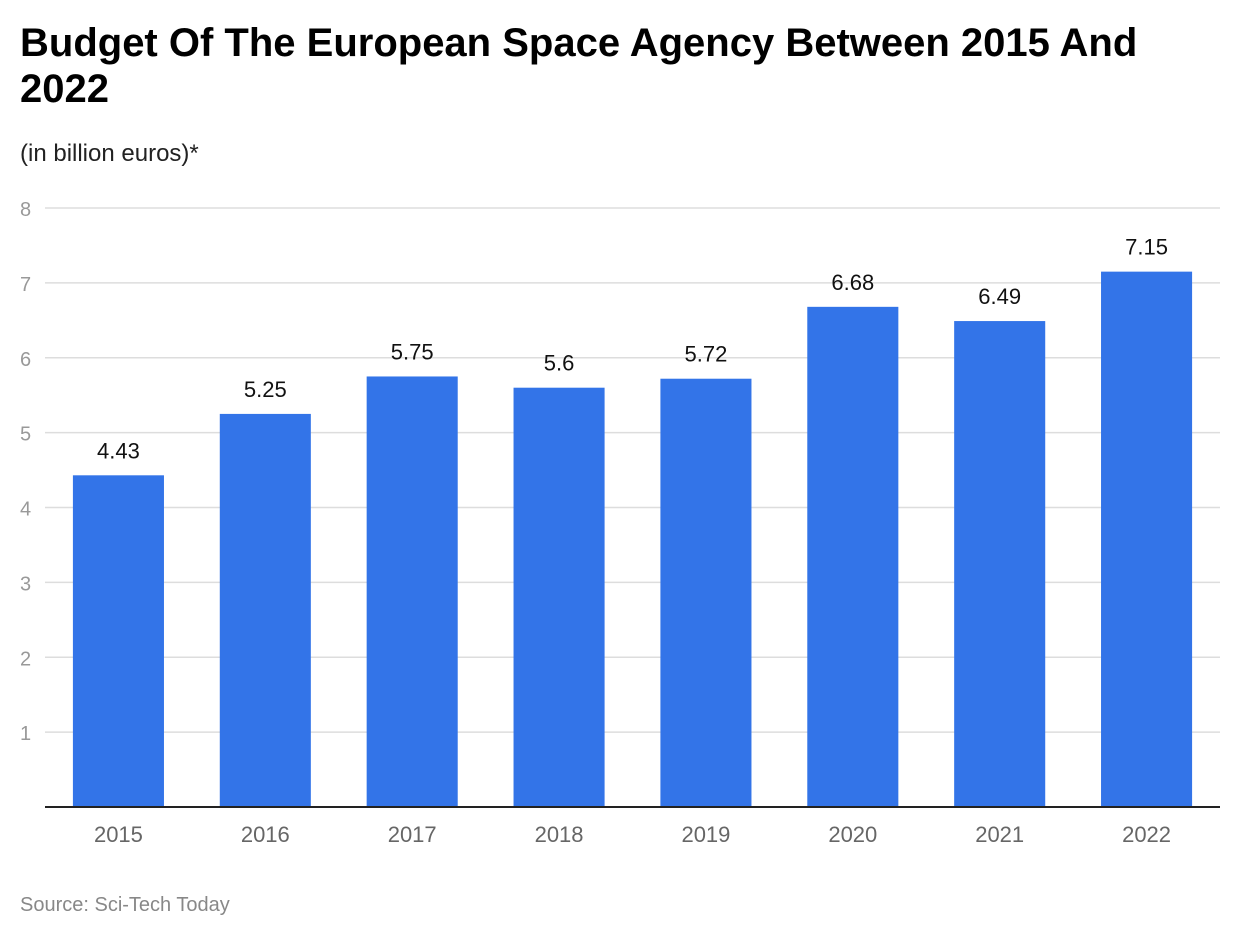 The image size is (1240, 940). Describe the element at coordinates (1000, 564) in the screenshot. I see `bar-2021` at that location.